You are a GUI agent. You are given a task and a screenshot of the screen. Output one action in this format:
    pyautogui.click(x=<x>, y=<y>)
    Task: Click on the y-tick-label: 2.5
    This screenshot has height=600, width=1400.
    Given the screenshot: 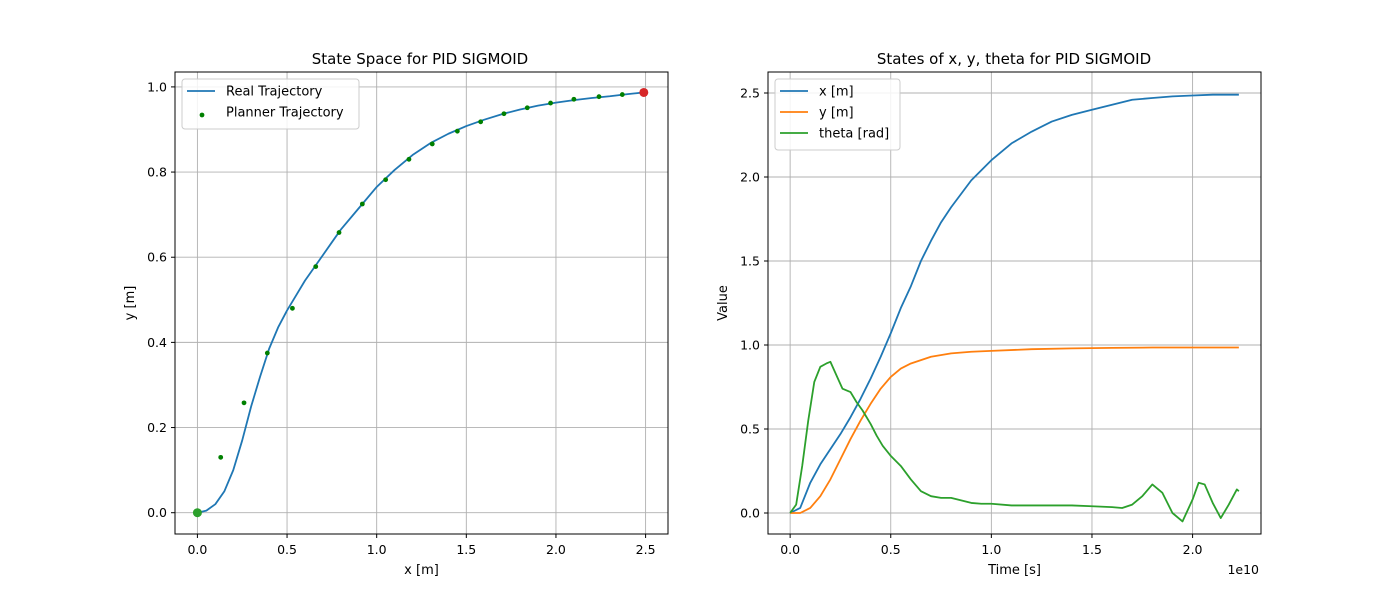 What is the action you would take?
    pyautogui.click(x=750, y=93)
    